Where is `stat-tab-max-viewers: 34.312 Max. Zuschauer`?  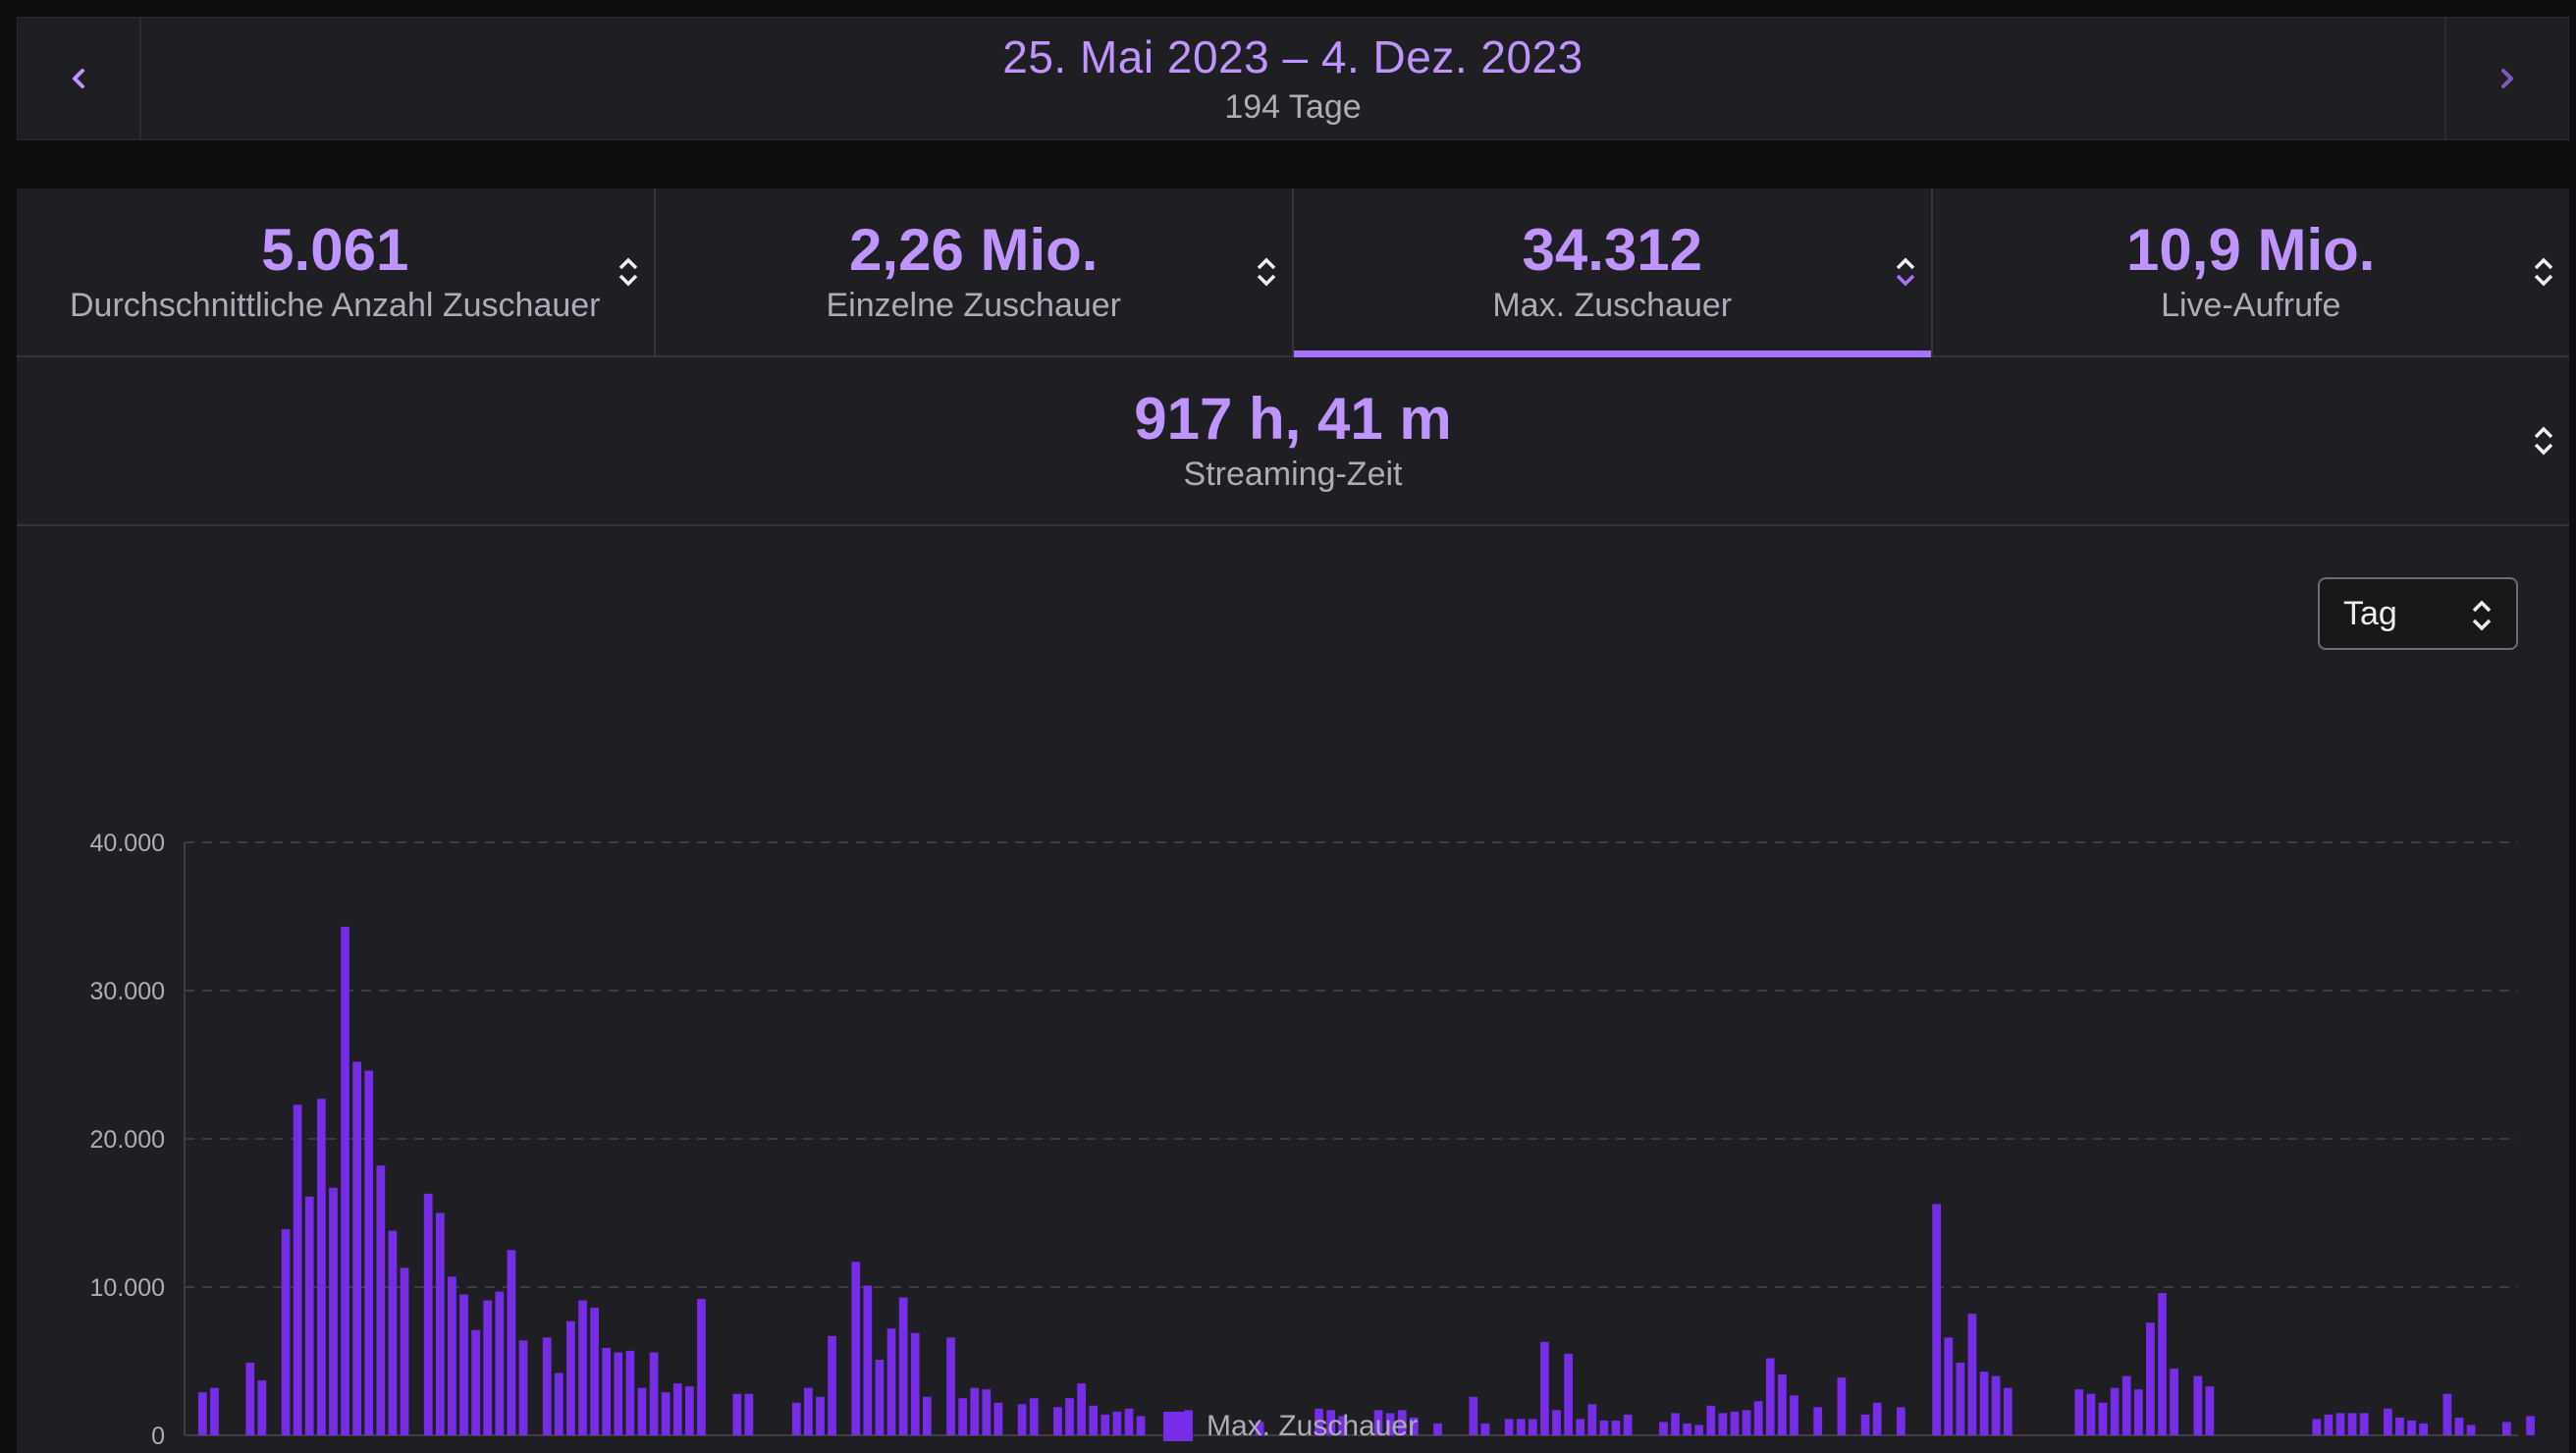
stat-tab-max-viewers: 34.312 Max. Zuschauer is located at coordinates (1613, 272).